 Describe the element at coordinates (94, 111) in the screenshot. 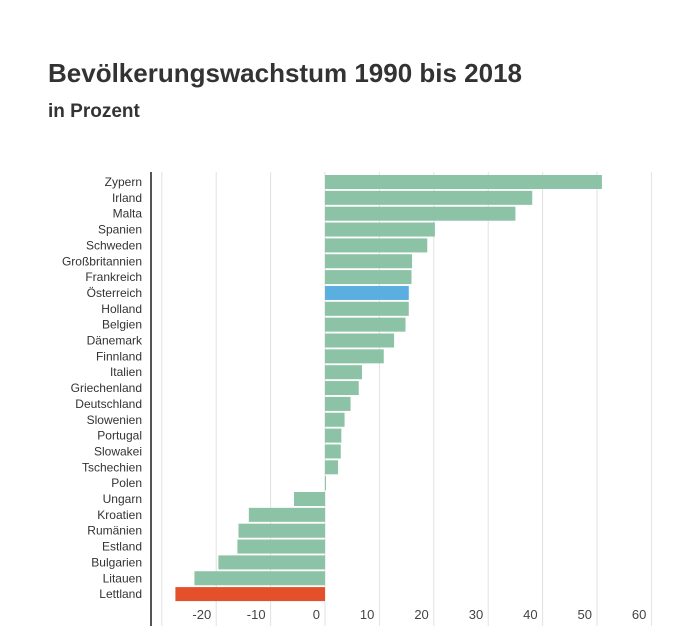

I see `chart-subtitle: in Prozent` at that location.